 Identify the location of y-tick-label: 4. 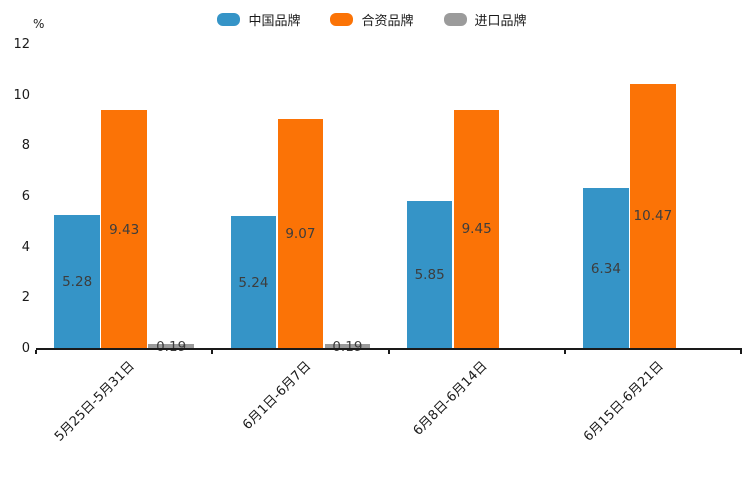
(25, 247).